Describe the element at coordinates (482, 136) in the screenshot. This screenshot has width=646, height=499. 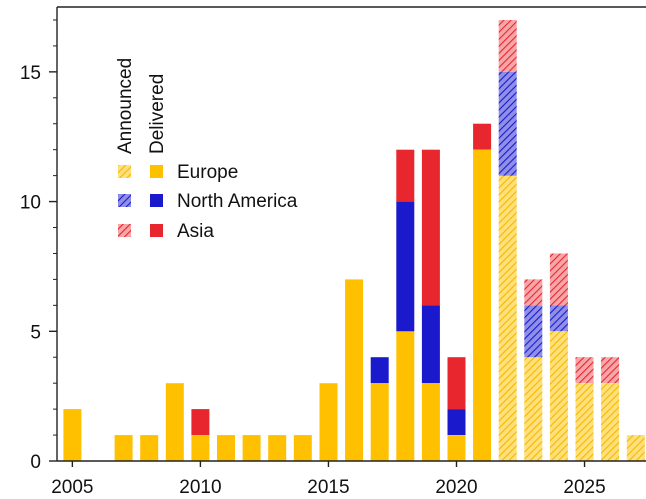
I see `bar-asia-delivered-2021` at that location.